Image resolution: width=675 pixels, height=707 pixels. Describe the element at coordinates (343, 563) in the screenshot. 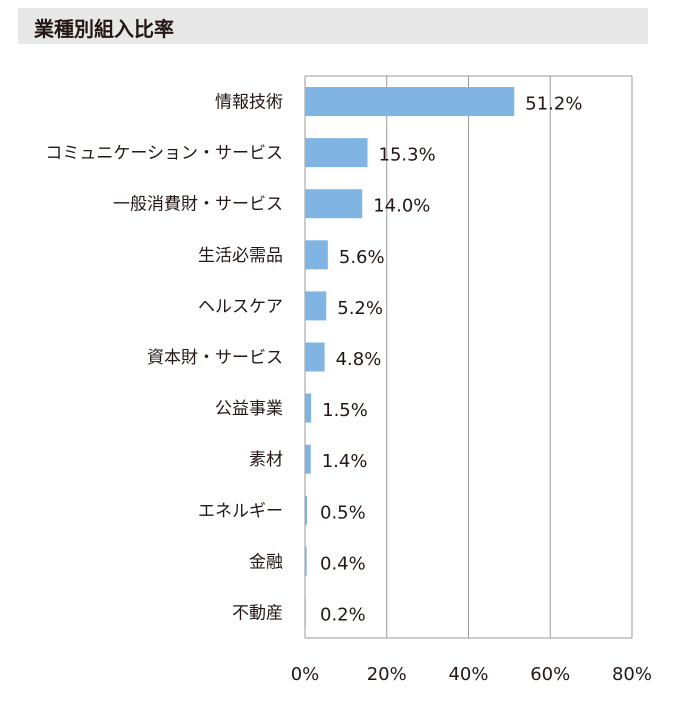

I see `data-label: 0.4%` at that location.